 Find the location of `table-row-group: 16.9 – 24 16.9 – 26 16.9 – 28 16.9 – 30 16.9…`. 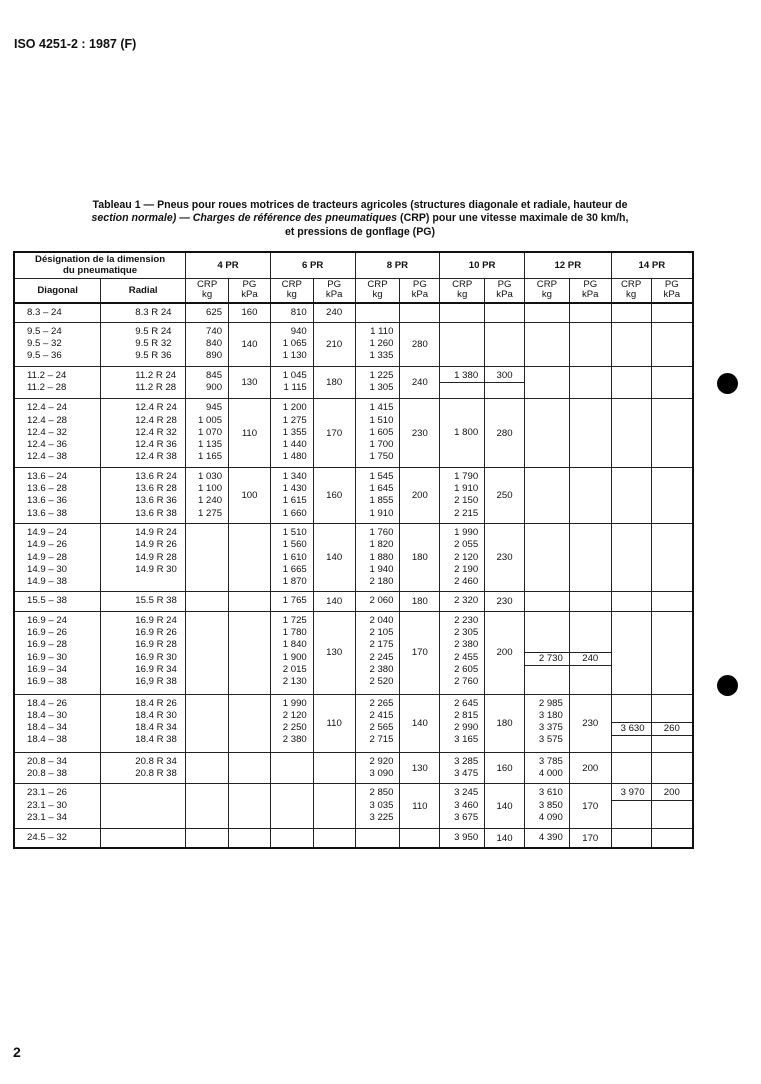

table-row-group: 16.9 – 24 16.9 – 26 16.9 – 28 16.9 – 30 16.9… is located at coordinates (353, 652).